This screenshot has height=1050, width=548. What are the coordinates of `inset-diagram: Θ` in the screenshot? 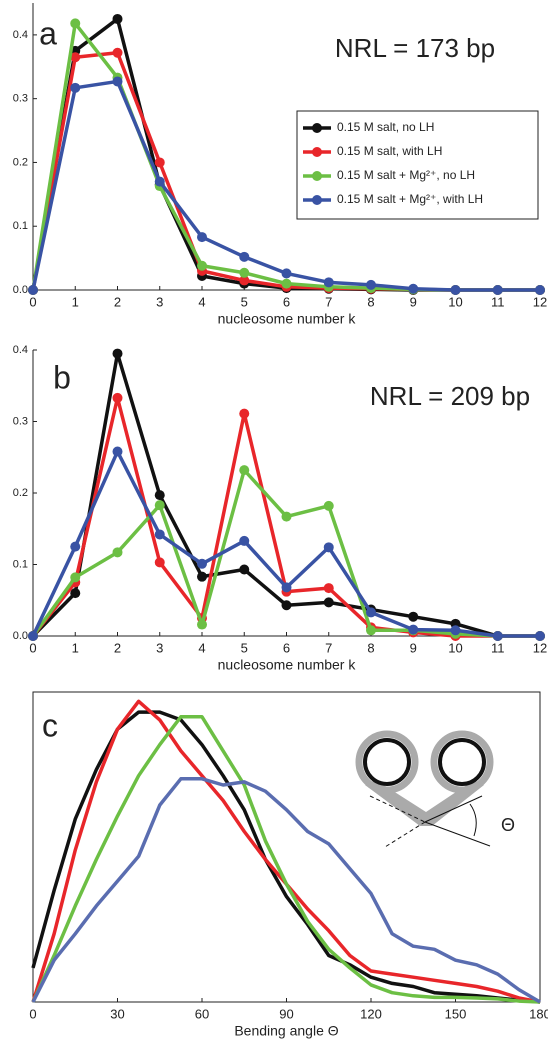 It's located at (435, 789).